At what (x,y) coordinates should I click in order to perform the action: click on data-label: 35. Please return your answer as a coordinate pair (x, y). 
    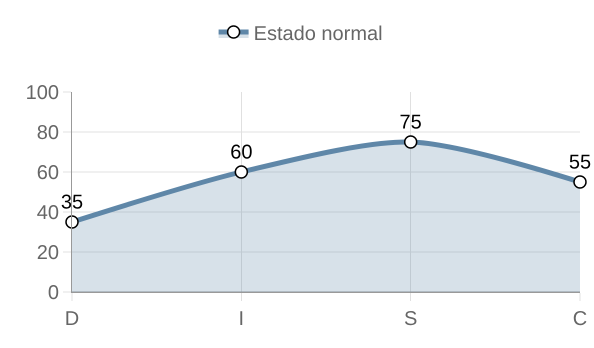
    Looking at the image, I should click on (72, 203).